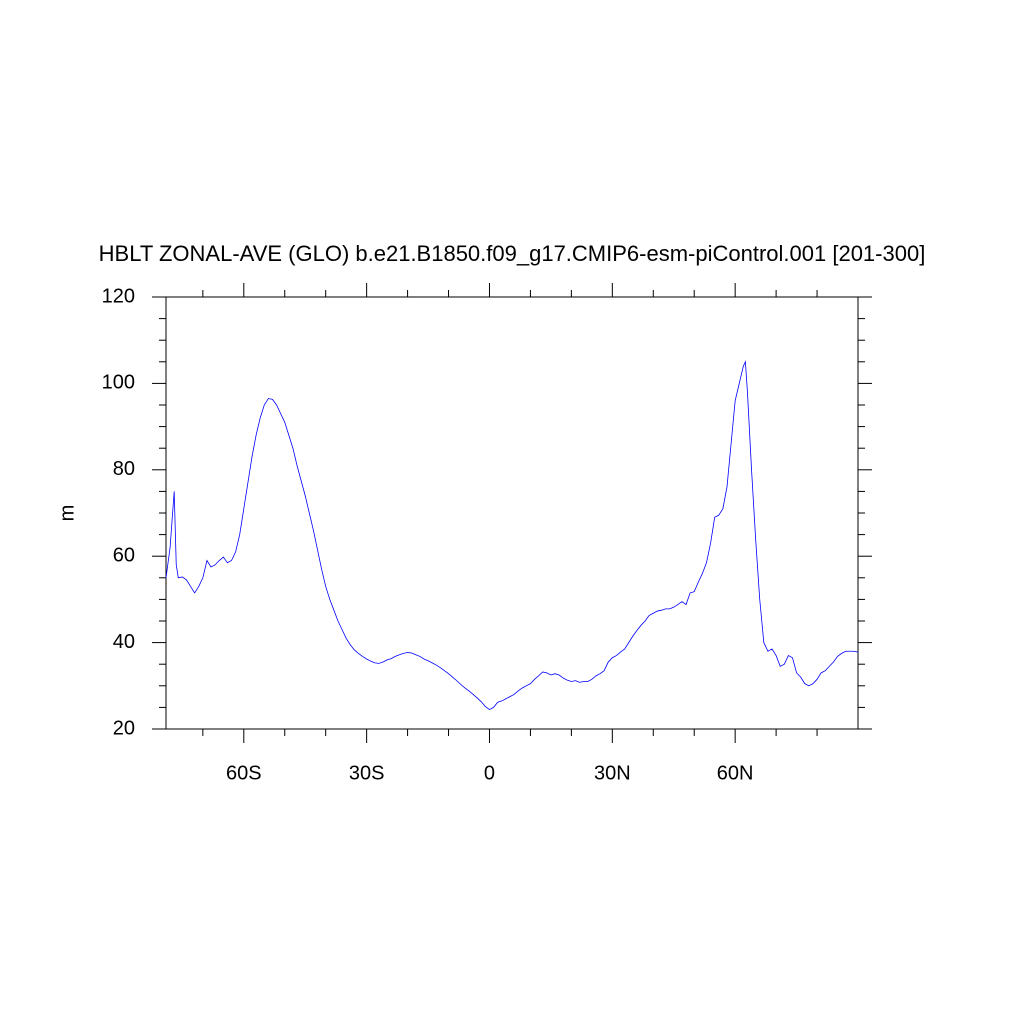 The width and height of the screenshot is (1024, 1024). I want to click on y-tick-label: 20, so click(124, 728).